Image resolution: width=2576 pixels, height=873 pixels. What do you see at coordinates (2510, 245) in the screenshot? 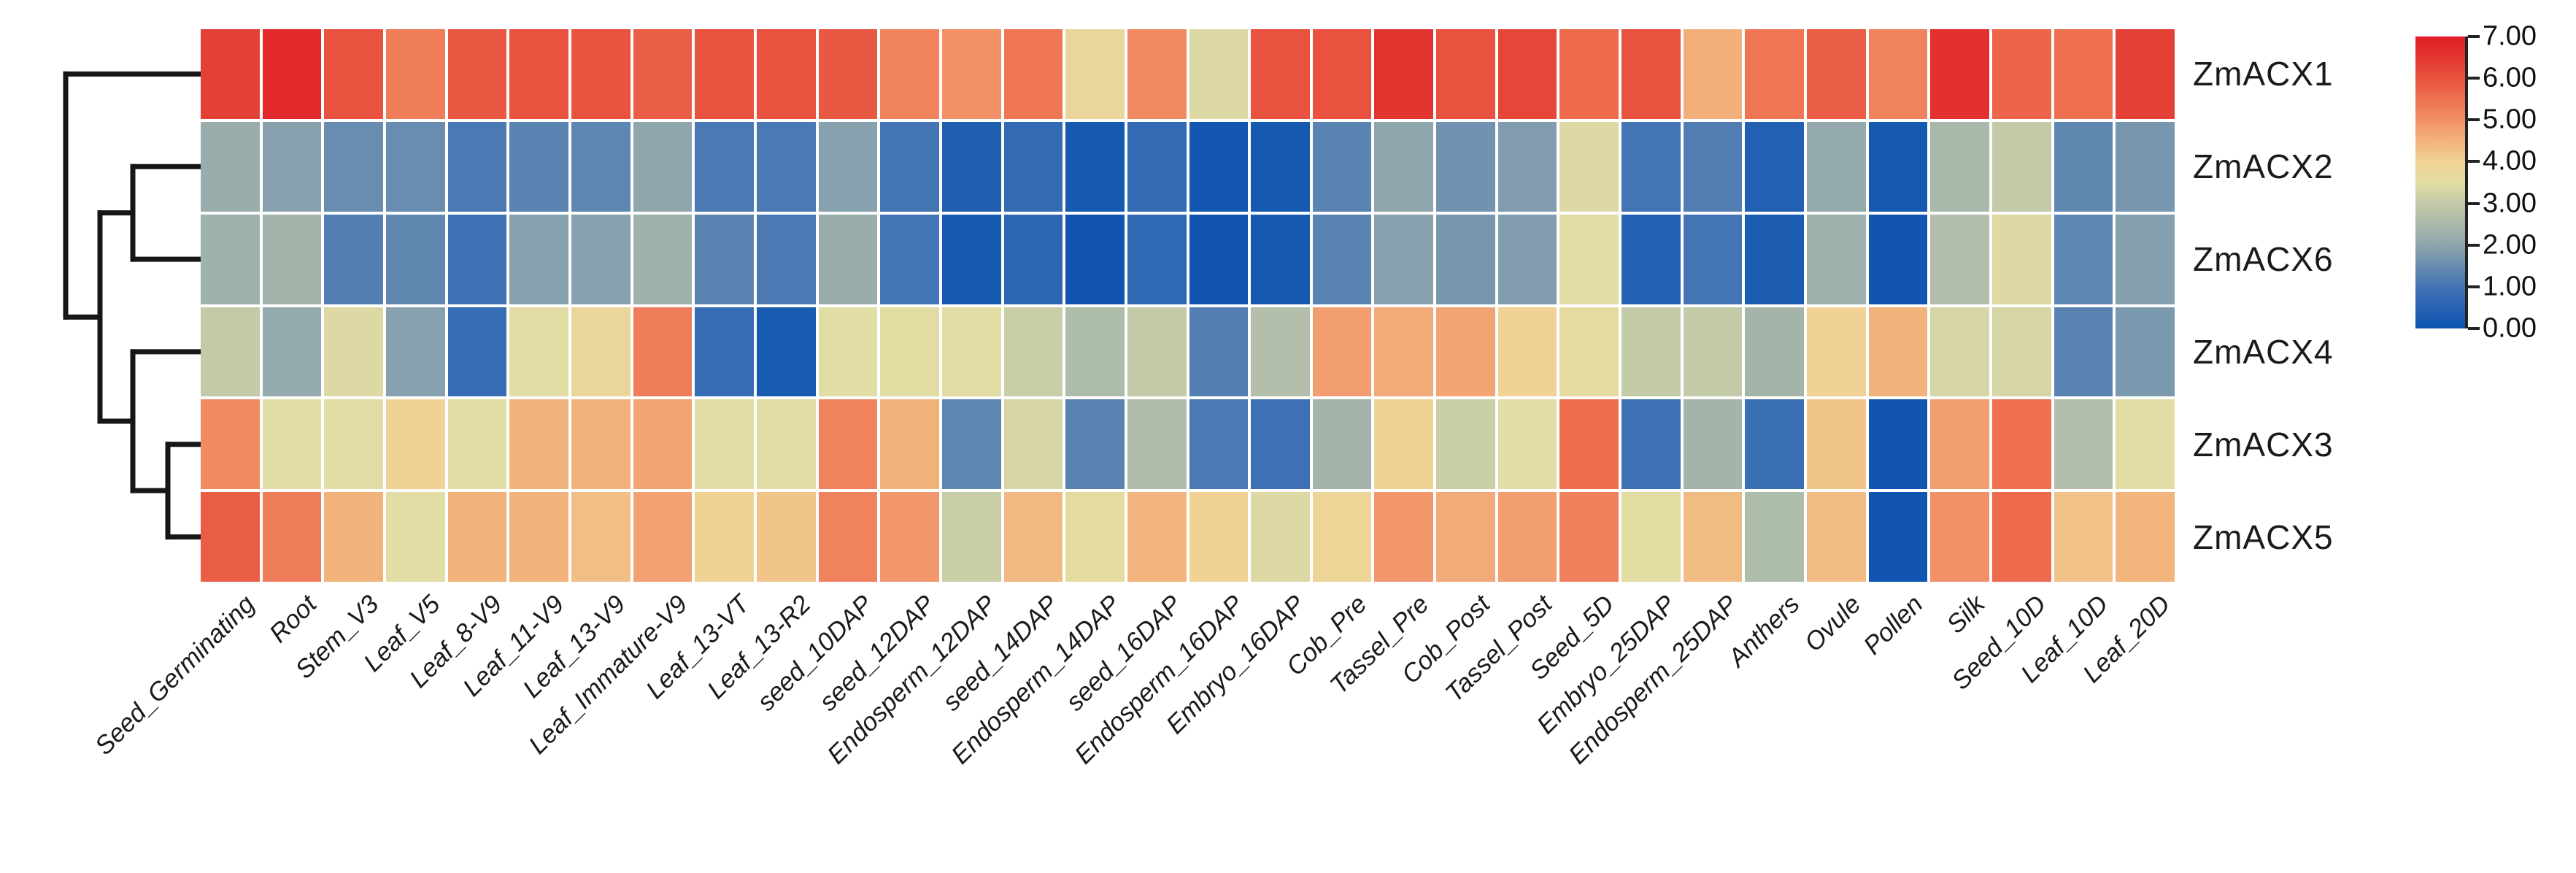
I see `color-scale-tick-label: 2.00` at bounding box center [2510, 245].